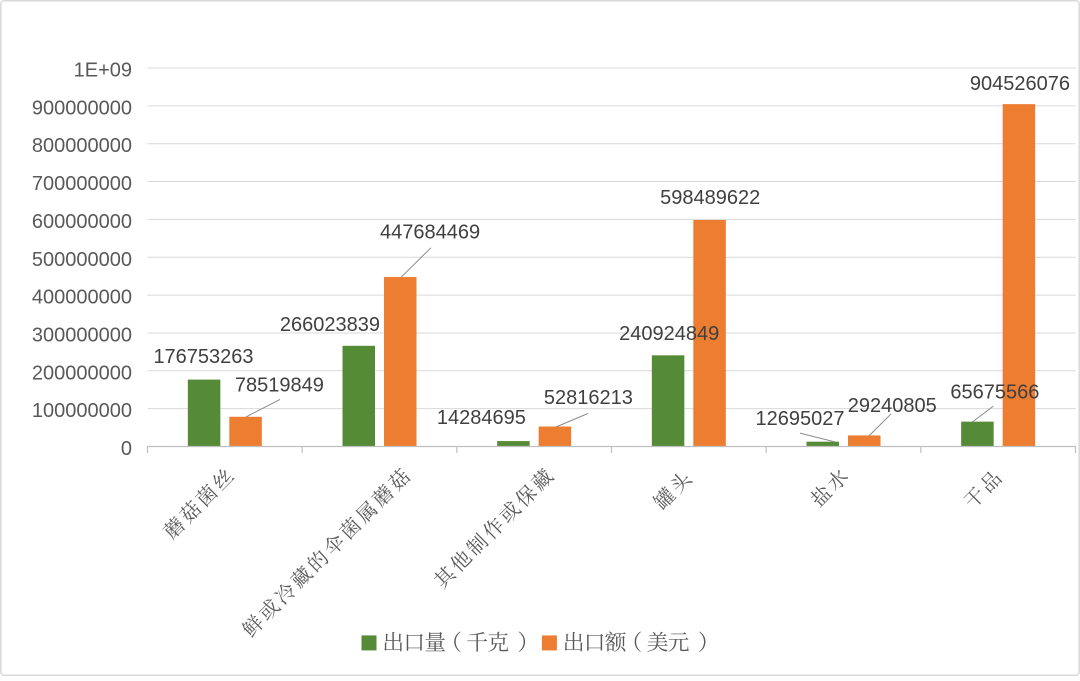 Image resolution: width=1080 pixels, height=681 pixels. Describe the element at coordinates (1020, 84) in the screenshot. I see `svg-text: 904526076` at that location.